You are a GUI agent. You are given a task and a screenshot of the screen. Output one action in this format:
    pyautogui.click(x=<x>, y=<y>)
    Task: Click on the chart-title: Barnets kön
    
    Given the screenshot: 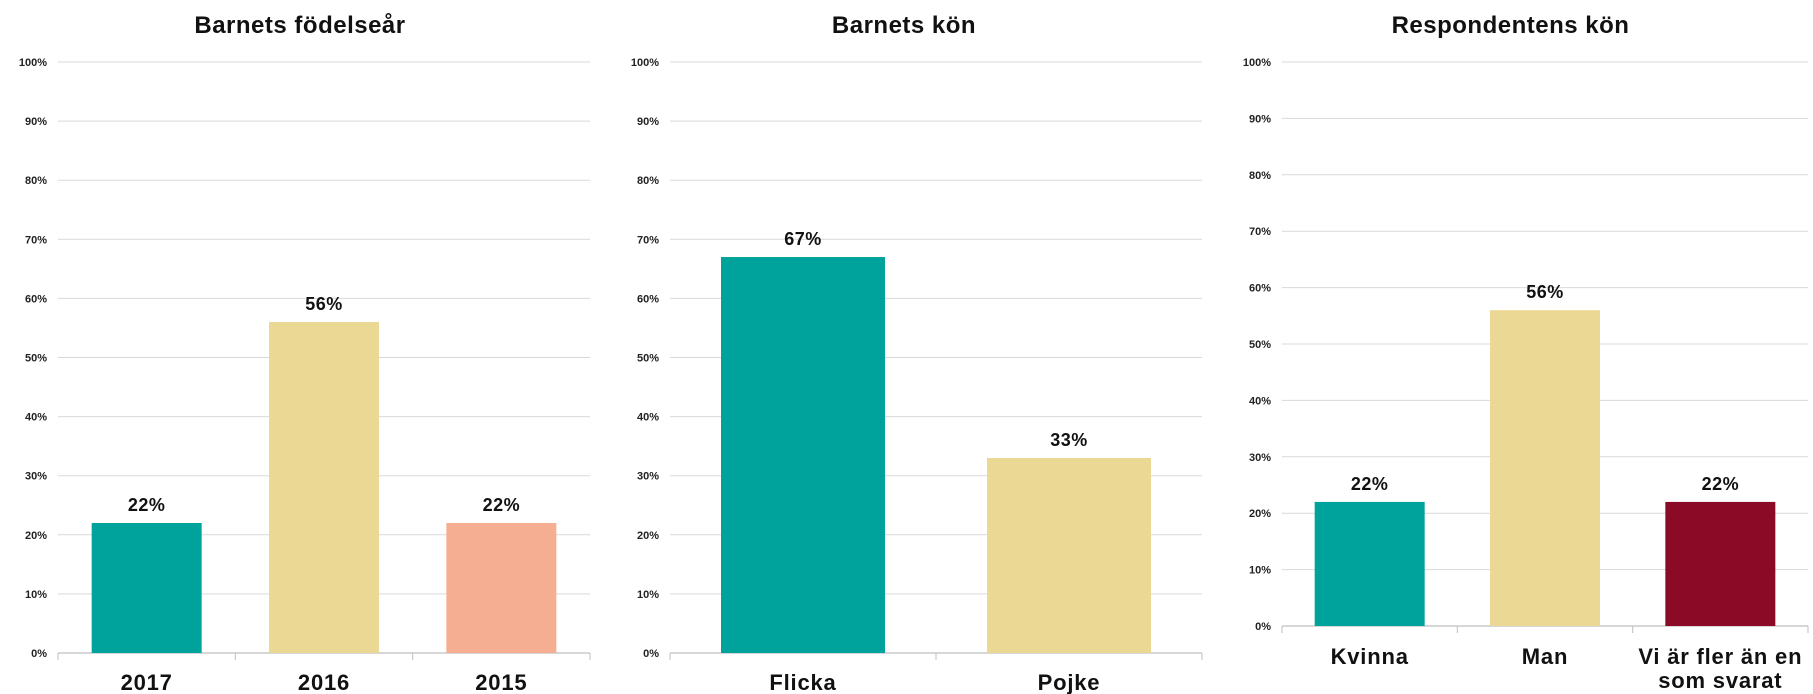 What is the action you would take?
    pyautogui.click(x=904, y=25)
    